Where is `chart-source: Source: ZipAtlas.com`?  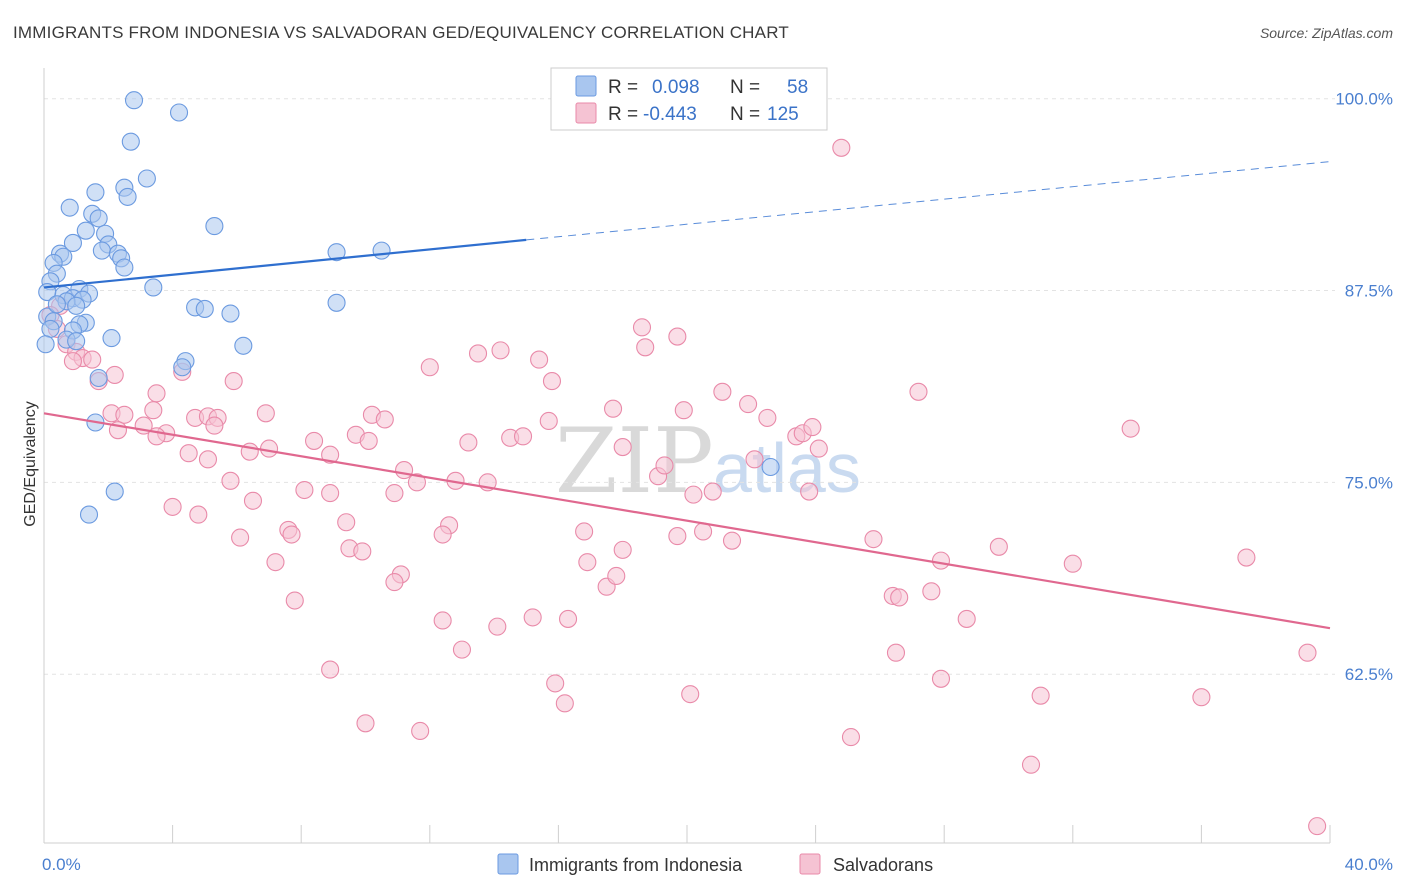 chart-source: Source: ZipAtlas.com is located at coordinates (1326, 33).